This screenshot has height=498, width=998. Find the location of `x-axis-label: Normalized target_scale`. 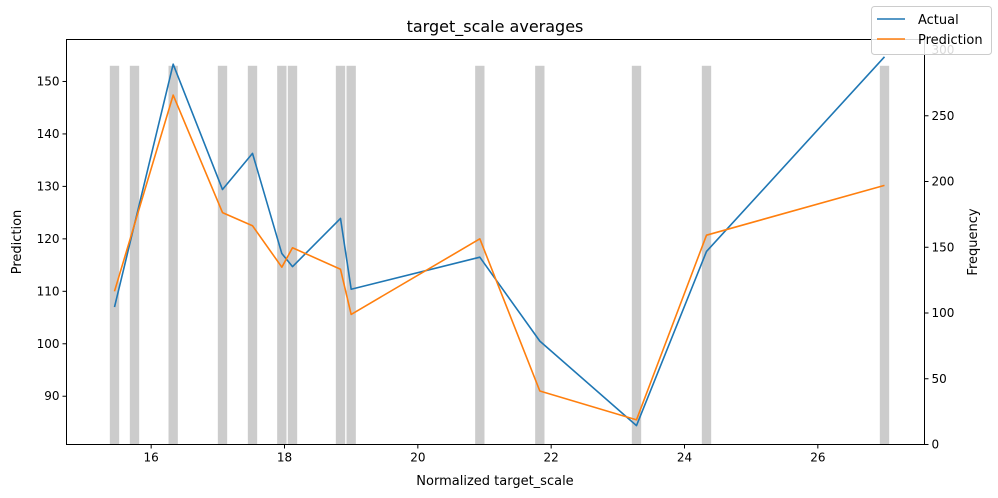

x-axis-label: Normalized target_scale is located at coordinates (494, 481).